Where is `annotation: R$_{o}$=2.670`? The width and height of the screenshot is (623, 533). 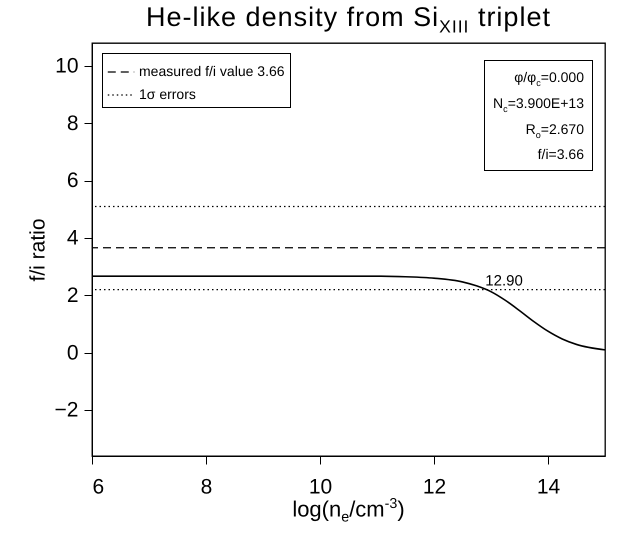 annotation: R$_{o}$=2.670 is located at coordinates (554, 131).